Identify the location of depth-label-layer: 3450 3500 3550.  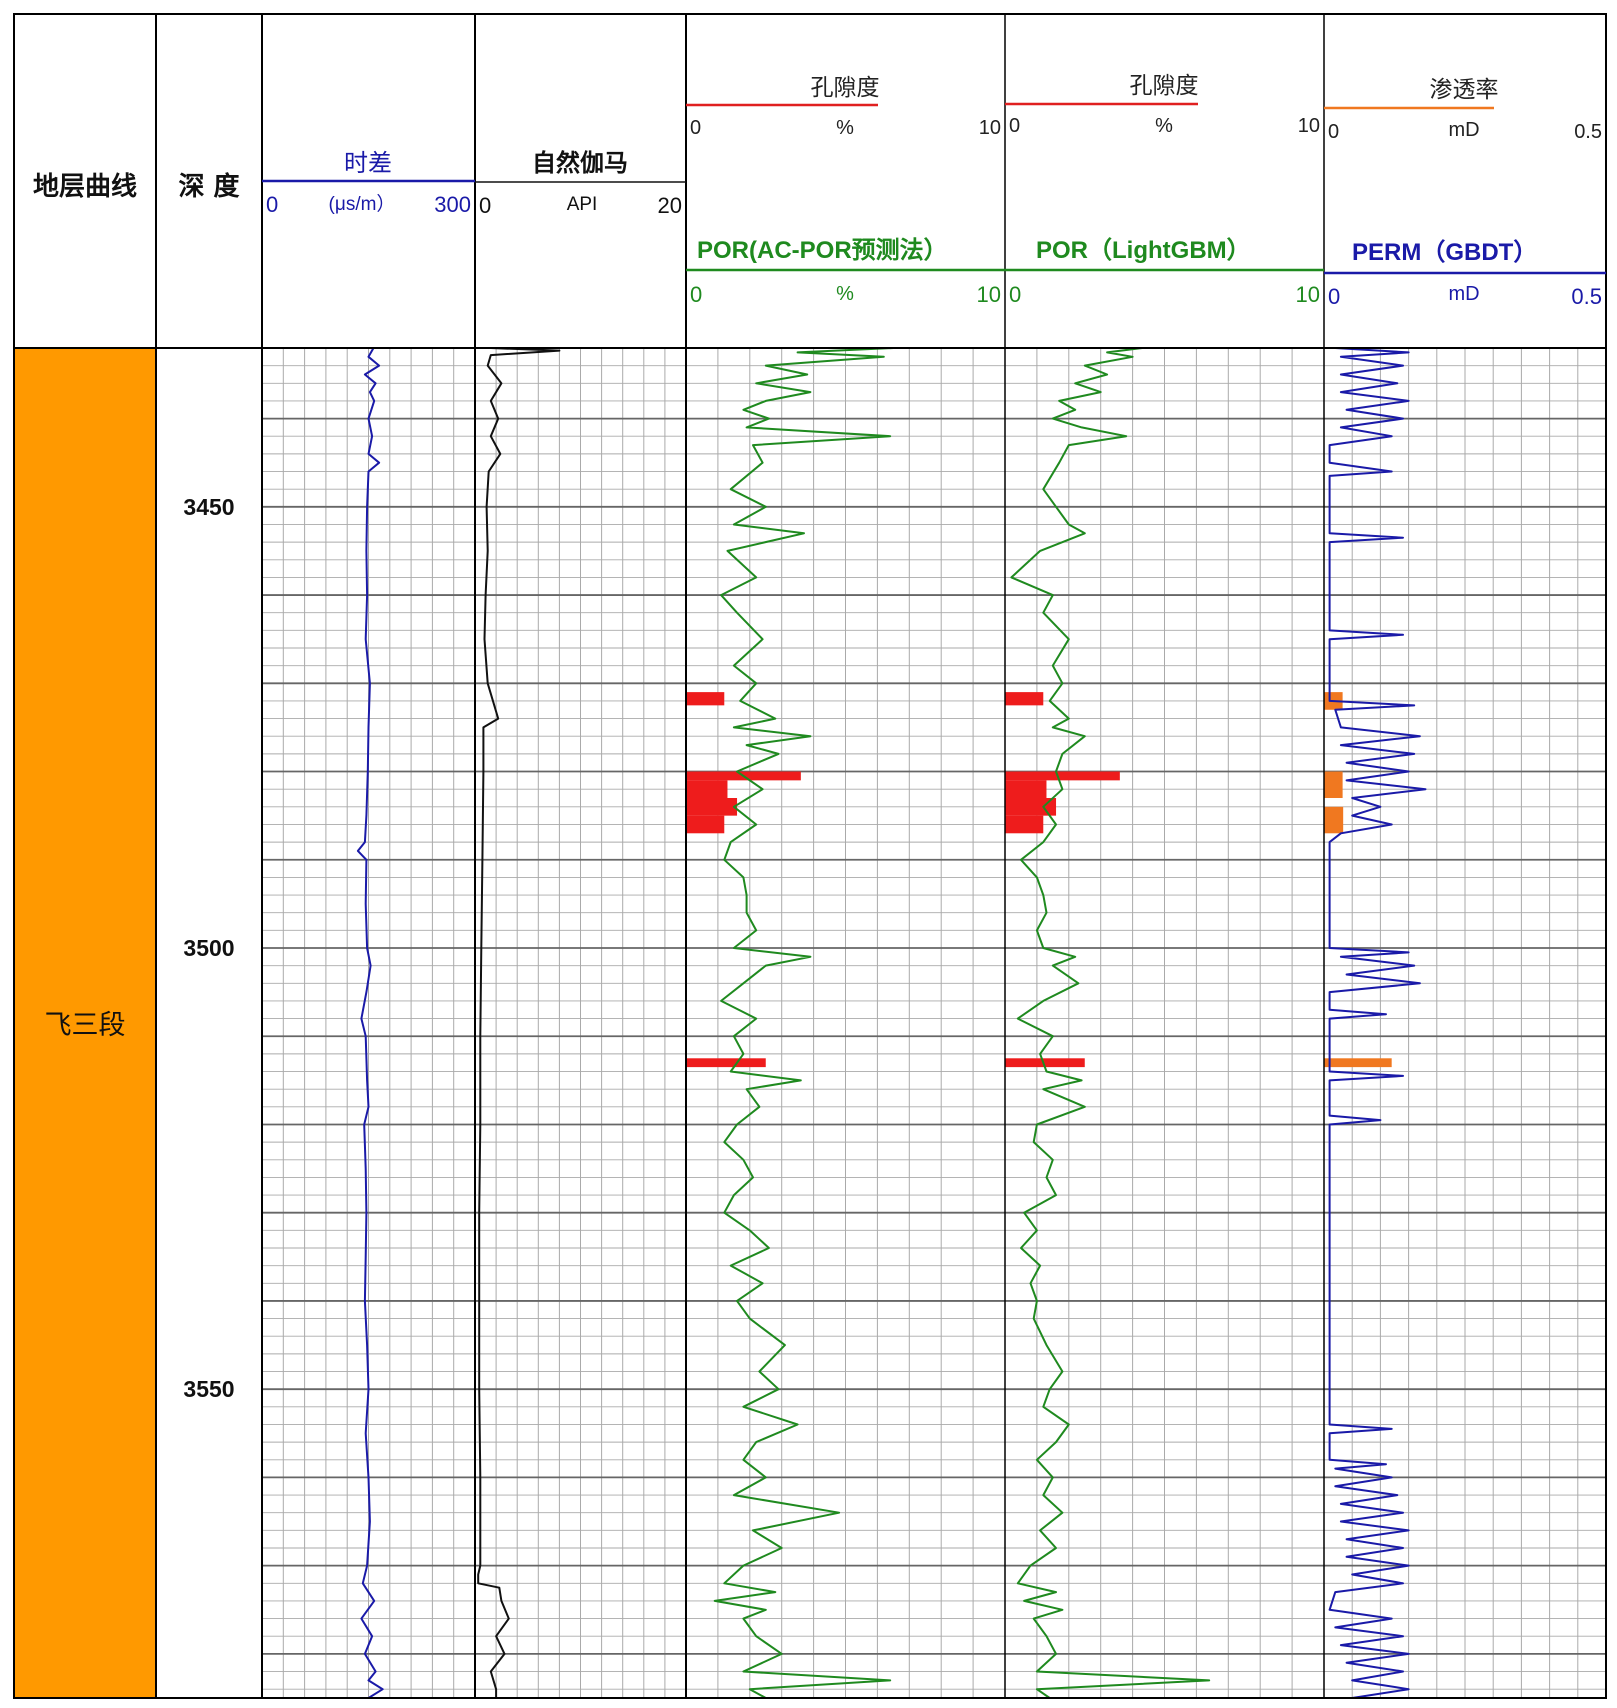
(208, 948).